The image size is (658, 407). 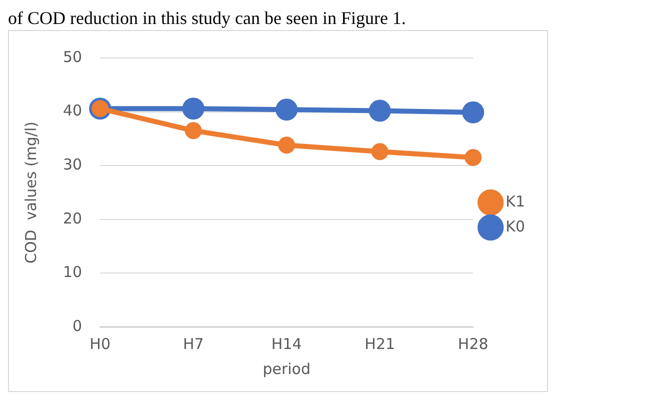 What do you see at coordinates (516, 226) in the screenshot?
I see `legend-label: K0` at bounding box center [516, 226].